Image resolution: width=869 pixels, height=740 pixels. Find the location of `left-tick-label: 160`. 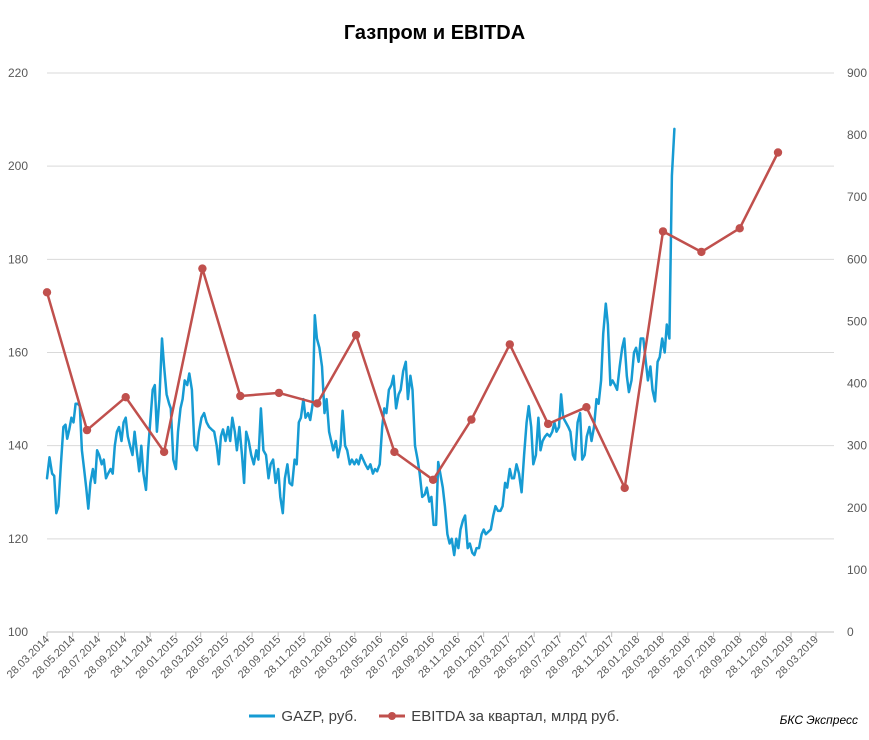

left-tick-label: 160 is located at coordinates (18, 353).